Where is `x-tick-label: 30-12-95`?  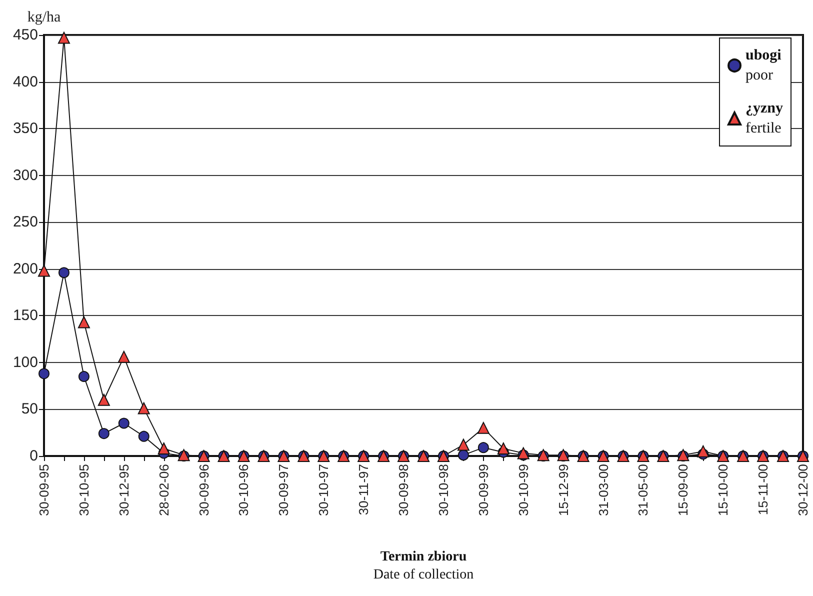
x-tick-label: 30-12-95 is located at coordinates (124, 490).